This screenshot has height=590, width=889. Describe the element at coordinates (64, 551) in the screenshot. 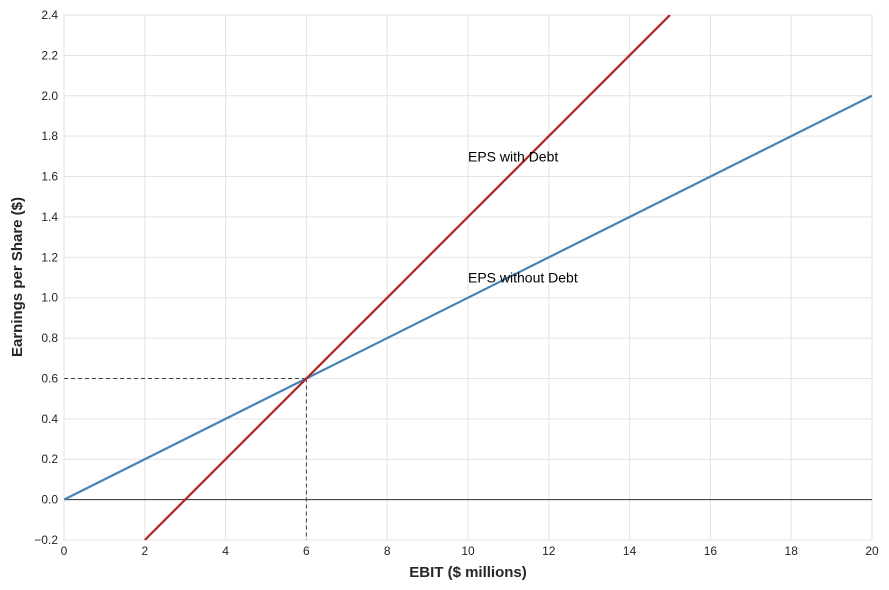

I see `x-tick-label: 0` at that location.